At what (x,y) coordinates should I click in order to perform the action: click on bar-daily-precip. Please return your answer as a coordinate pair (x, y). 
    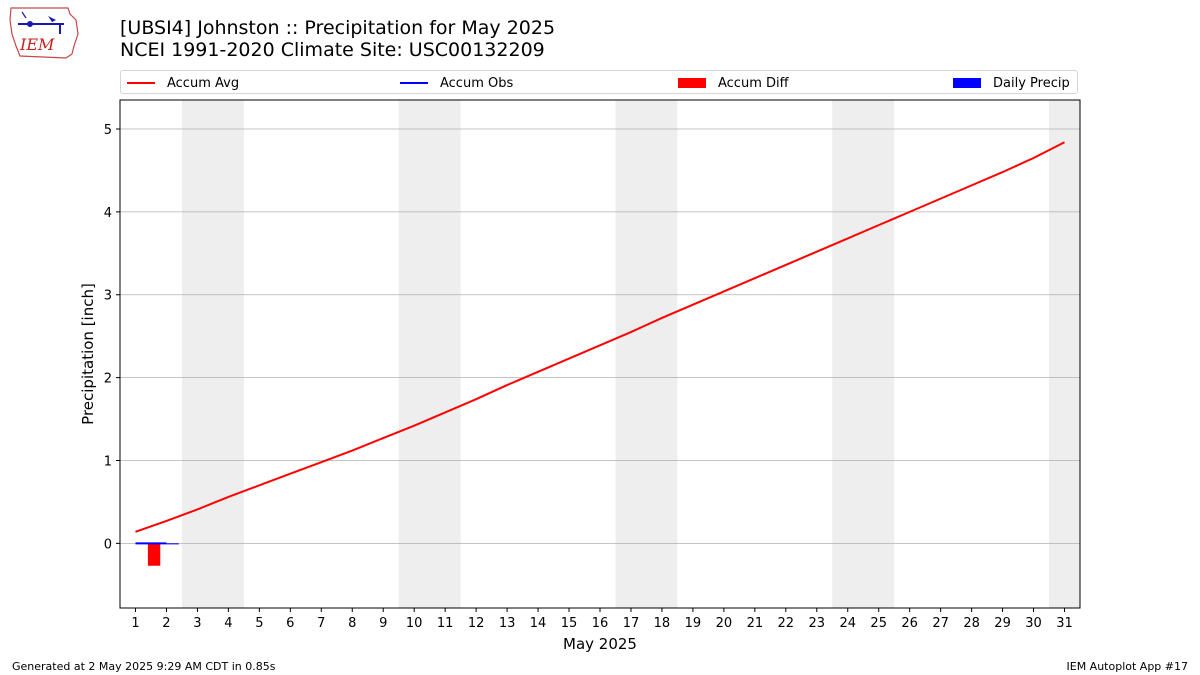
    Looking at the image, I should click on (172, 544).